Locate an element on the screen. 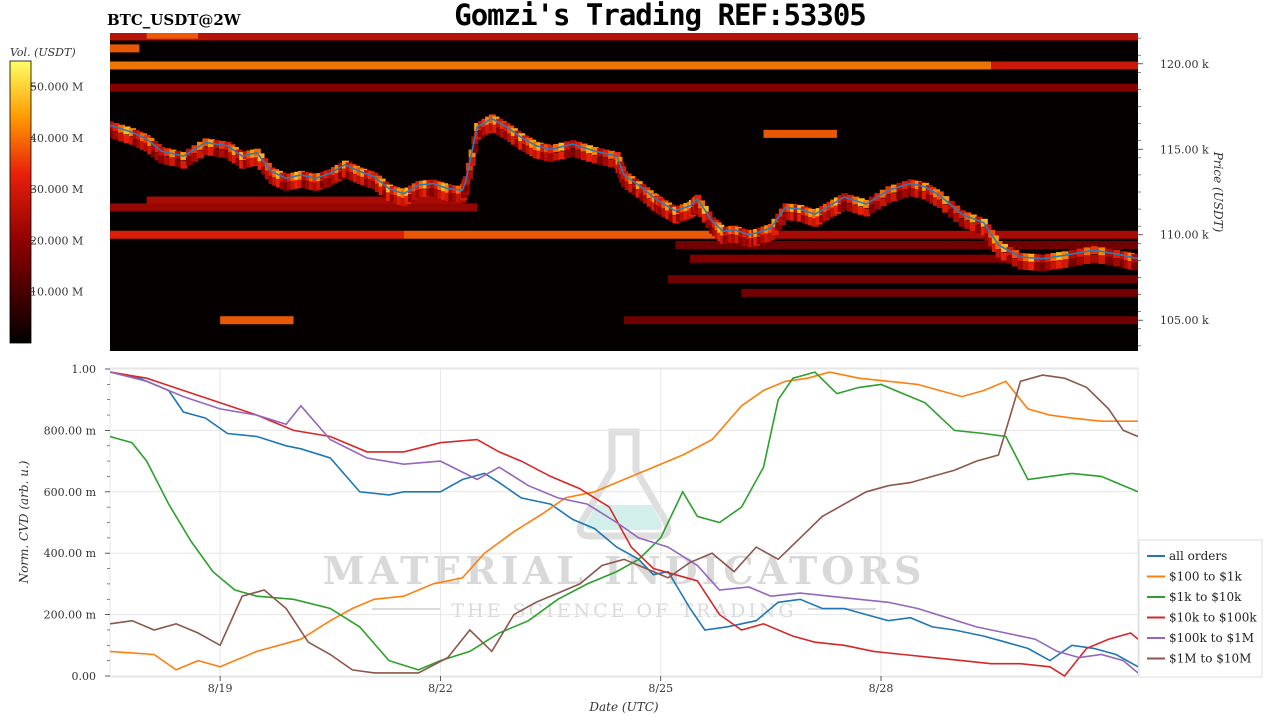 Image resolution: width=1280 pixels, height=720 pixels. cvd-y-tick-label: 600.00 m is located at coordinates (70, 492).